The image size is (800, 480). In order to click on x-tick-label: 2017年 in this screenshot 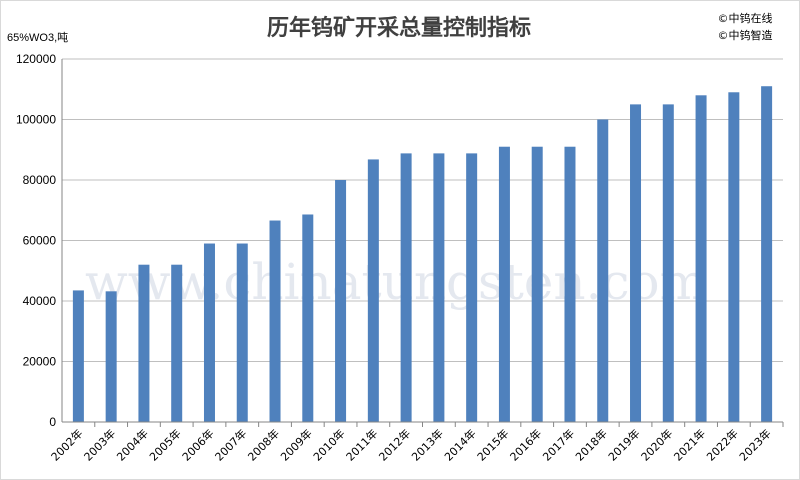, I will do `click(558, 444)`.